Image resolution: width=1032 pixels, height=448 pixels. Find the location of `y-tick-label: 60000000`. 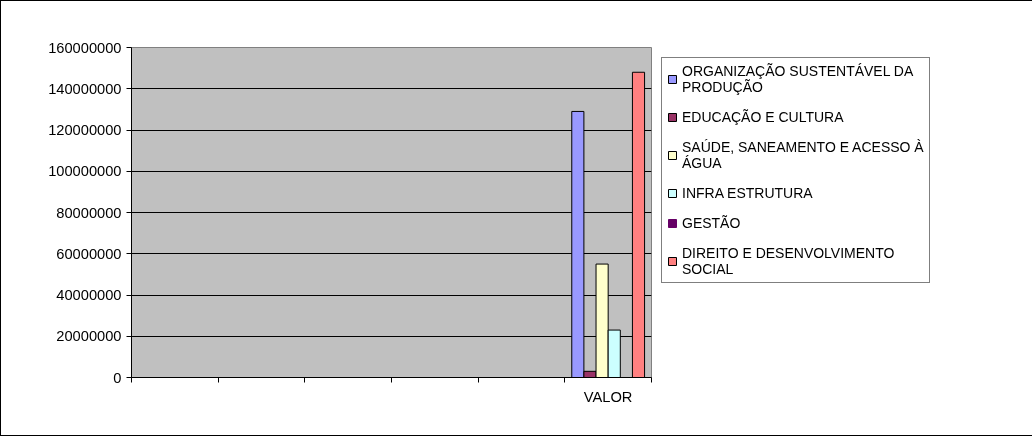

y-tick-label: 60000000 is located at coordinates (89, 253).